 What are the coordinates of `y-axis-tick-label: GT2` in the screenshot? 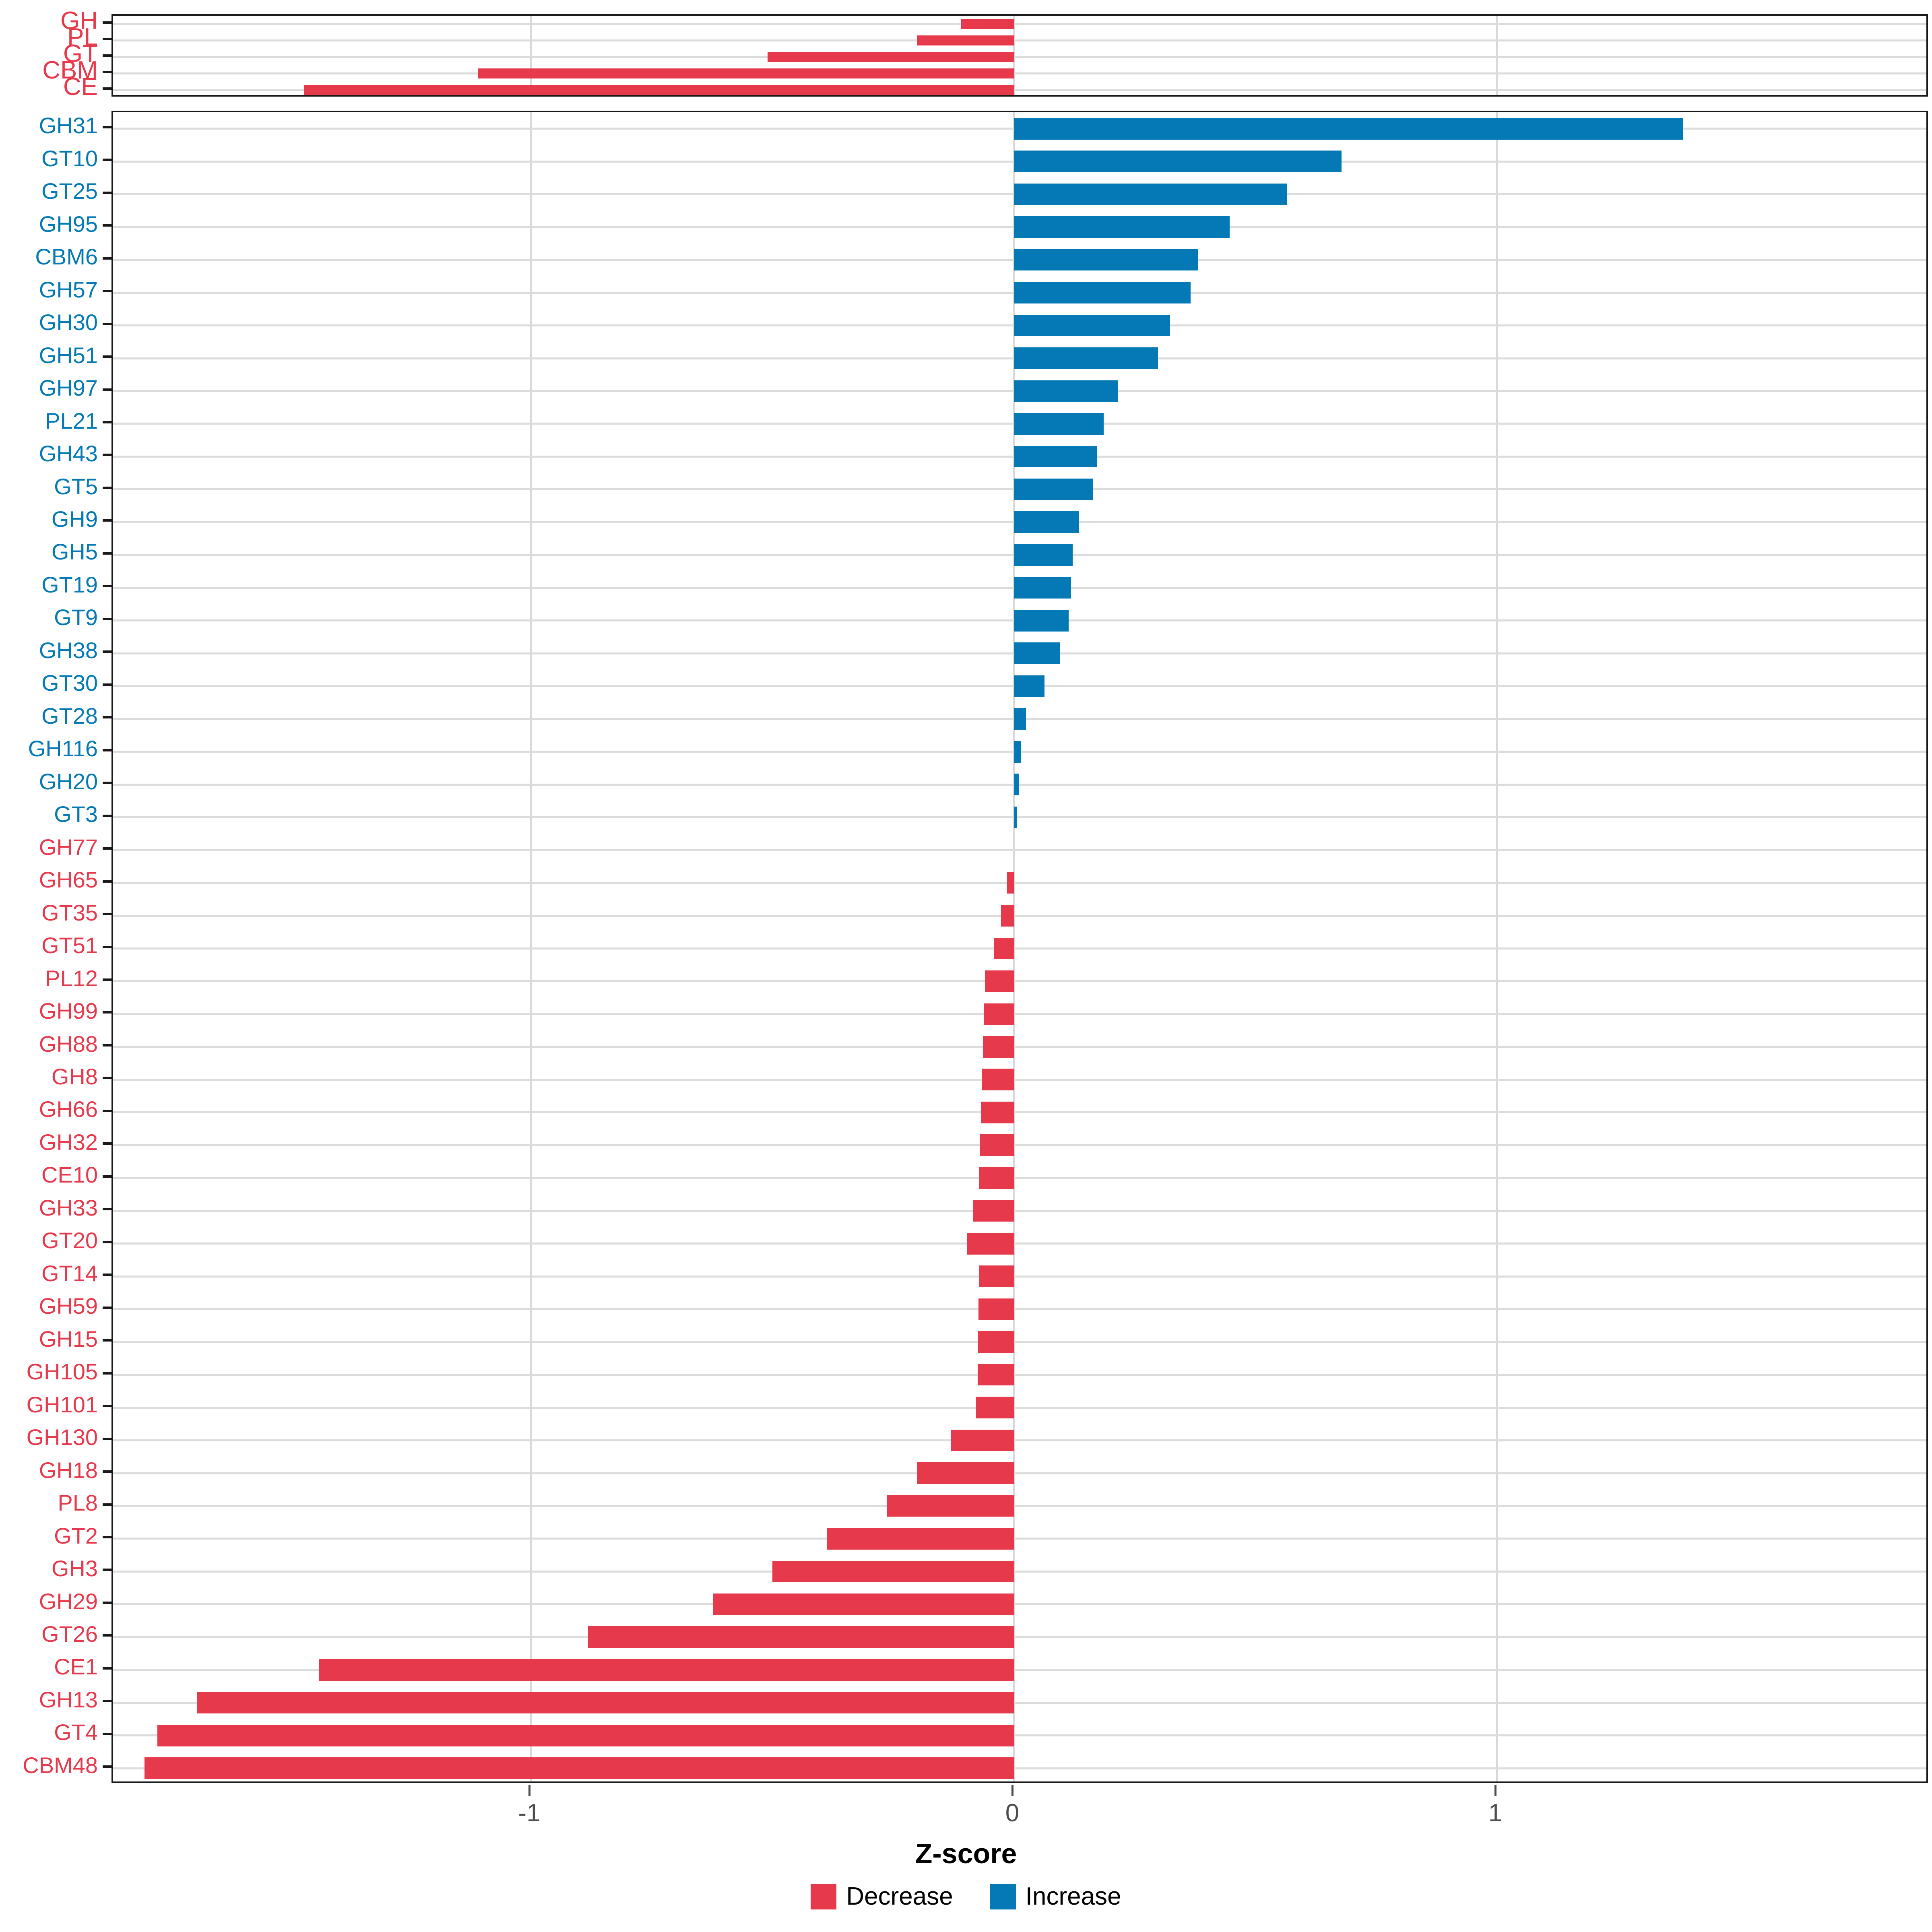 It's located at (76, 1535).